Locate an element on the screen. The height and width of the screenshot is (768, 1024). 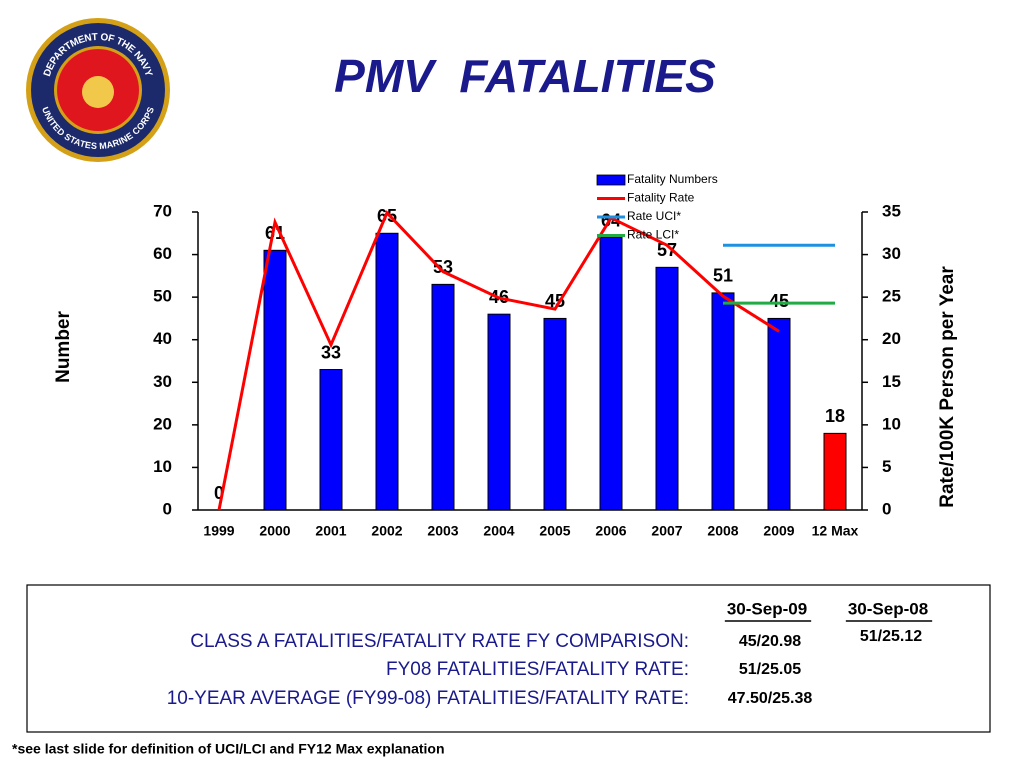
column-header: 30-Sep-09 is located at coordinates (767, 608).